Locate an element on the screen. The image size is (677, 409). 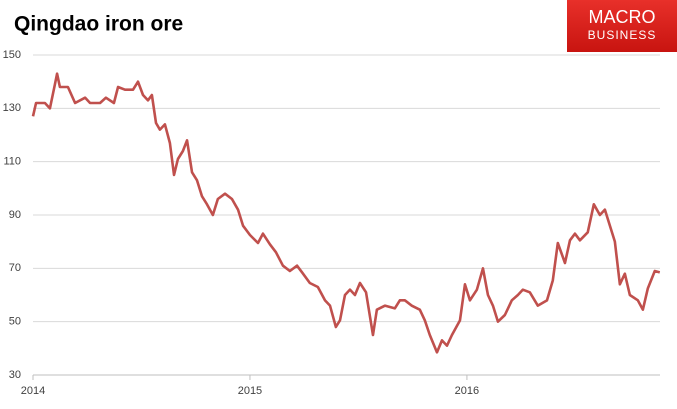
x-tick-label: 2016 is located at coordinates (467, 391).